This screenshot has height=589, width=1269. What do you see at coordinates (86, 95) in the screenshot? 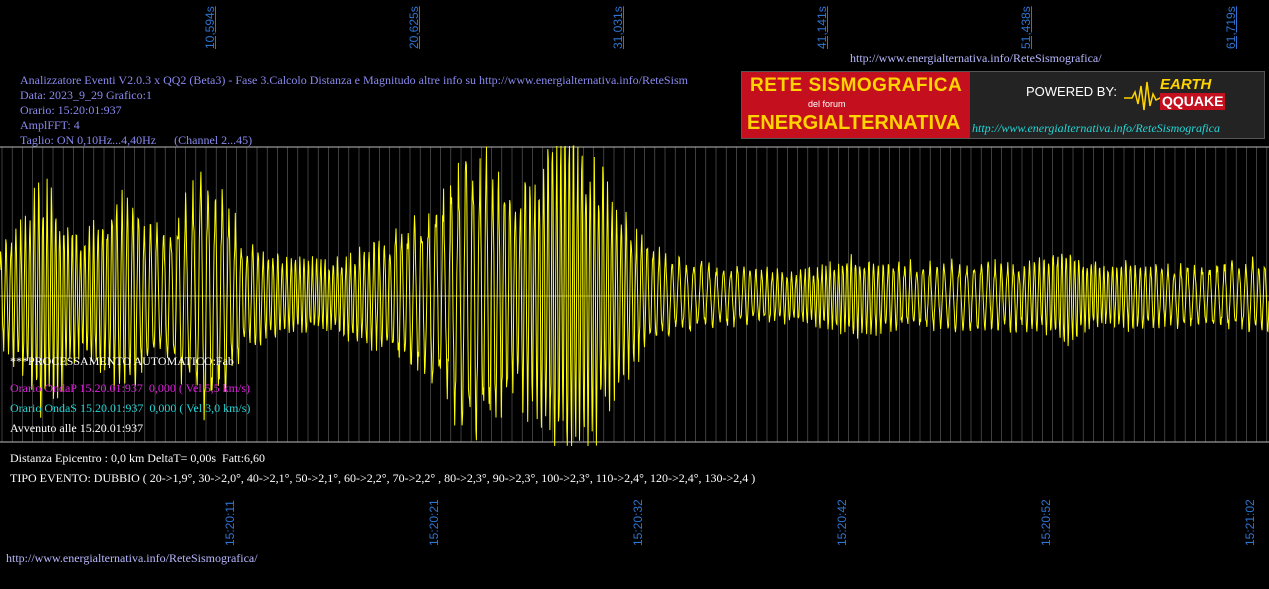
I see `header-date: Data: 2023_9_29 Grafico:1` at bounding box center [86, 95].